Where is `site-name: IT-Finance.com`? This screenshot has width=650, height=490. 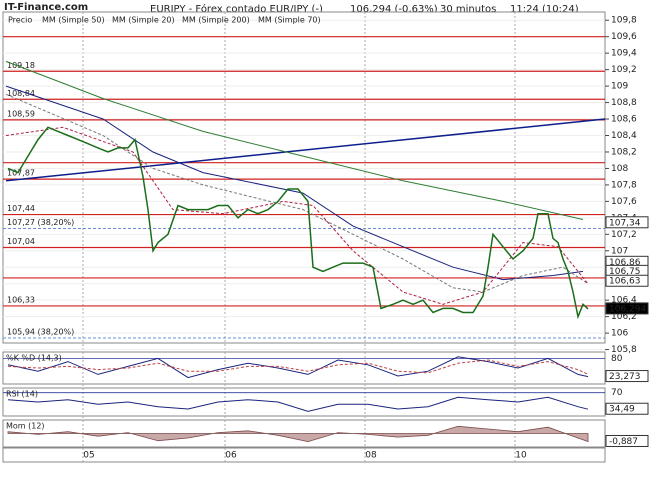 site-name: IT-Finance.com is located at coordinates (46, 7).